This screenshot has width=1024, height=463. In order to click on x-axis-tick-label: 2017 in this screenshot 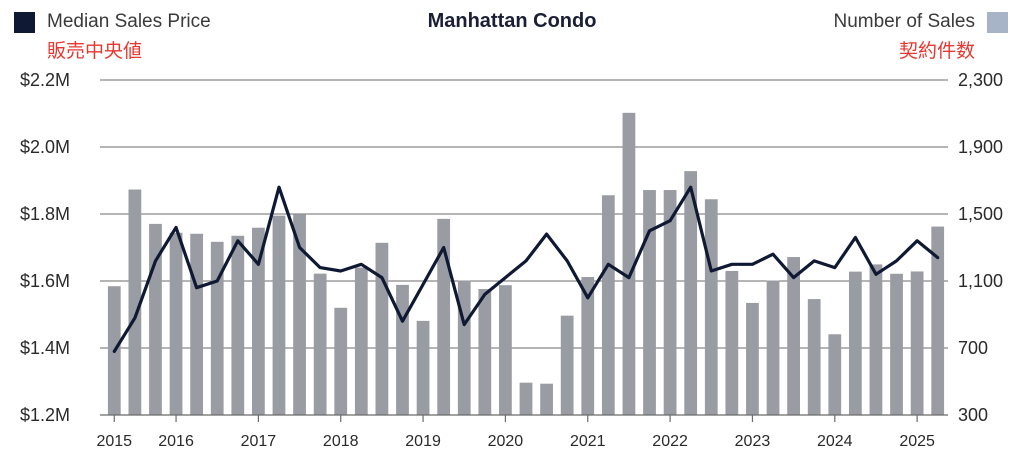, I will do `click(259, 441)`.